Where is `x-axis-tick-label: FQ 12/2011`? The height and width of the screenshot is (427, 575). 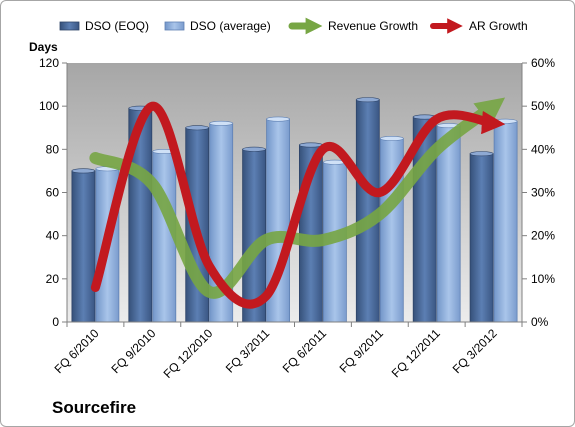 x-axis-tick-label: FQ 12/2011 is located at coordinates (416, 353).